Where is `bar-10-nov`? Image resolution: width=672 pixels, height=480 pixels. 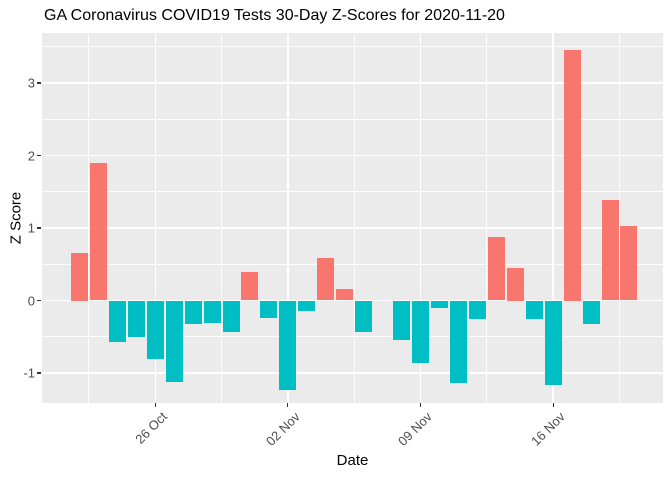 bar-10-nov is located at coordinates (439, 304).